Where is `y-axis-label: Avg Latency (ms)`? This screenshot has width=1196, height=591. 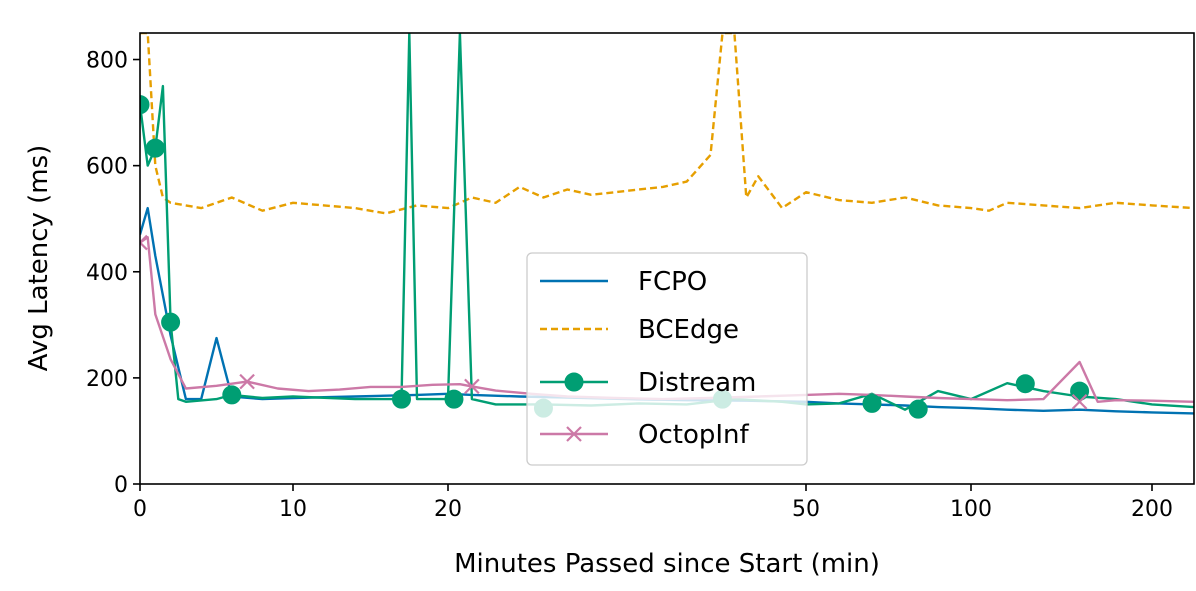
y-axis-label: Avg Latency (ms) is located at coordinates (39, 258).